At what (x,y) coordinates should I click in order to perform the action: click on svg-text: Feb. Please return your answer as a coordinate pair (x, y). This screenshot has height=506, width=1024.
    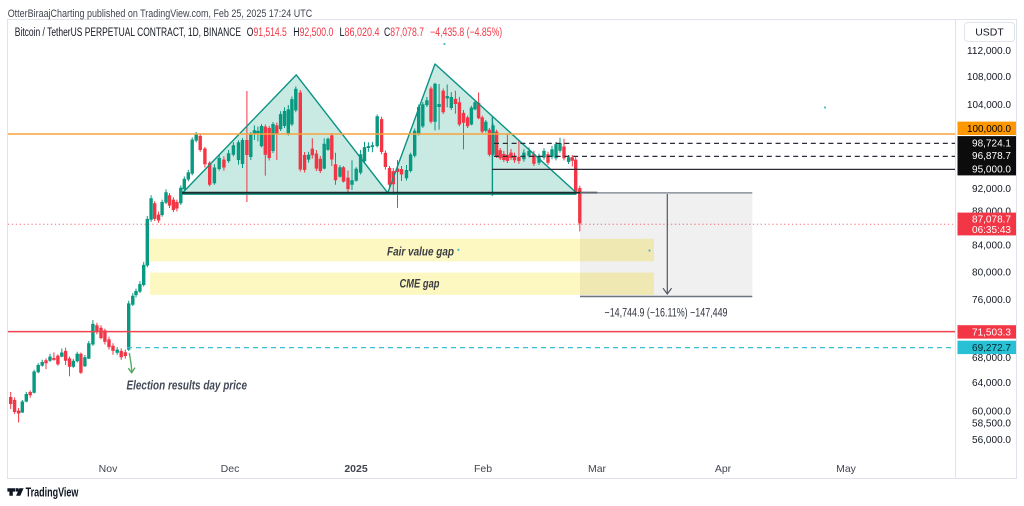
    Looking at the image, I should click on (483, 469).